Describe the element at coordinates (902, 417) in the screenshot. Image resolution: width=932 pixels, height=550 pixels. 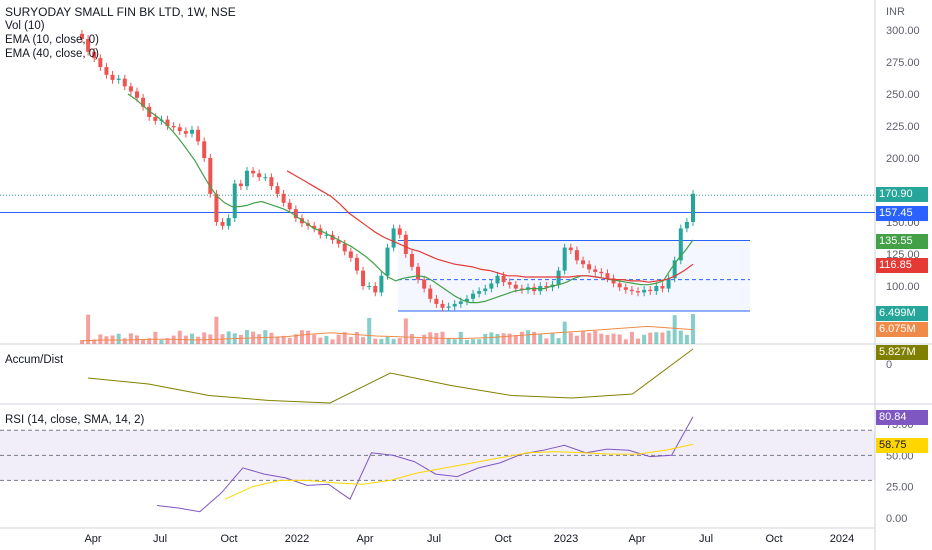
I see `rsi-badge: 80.84` at that location.